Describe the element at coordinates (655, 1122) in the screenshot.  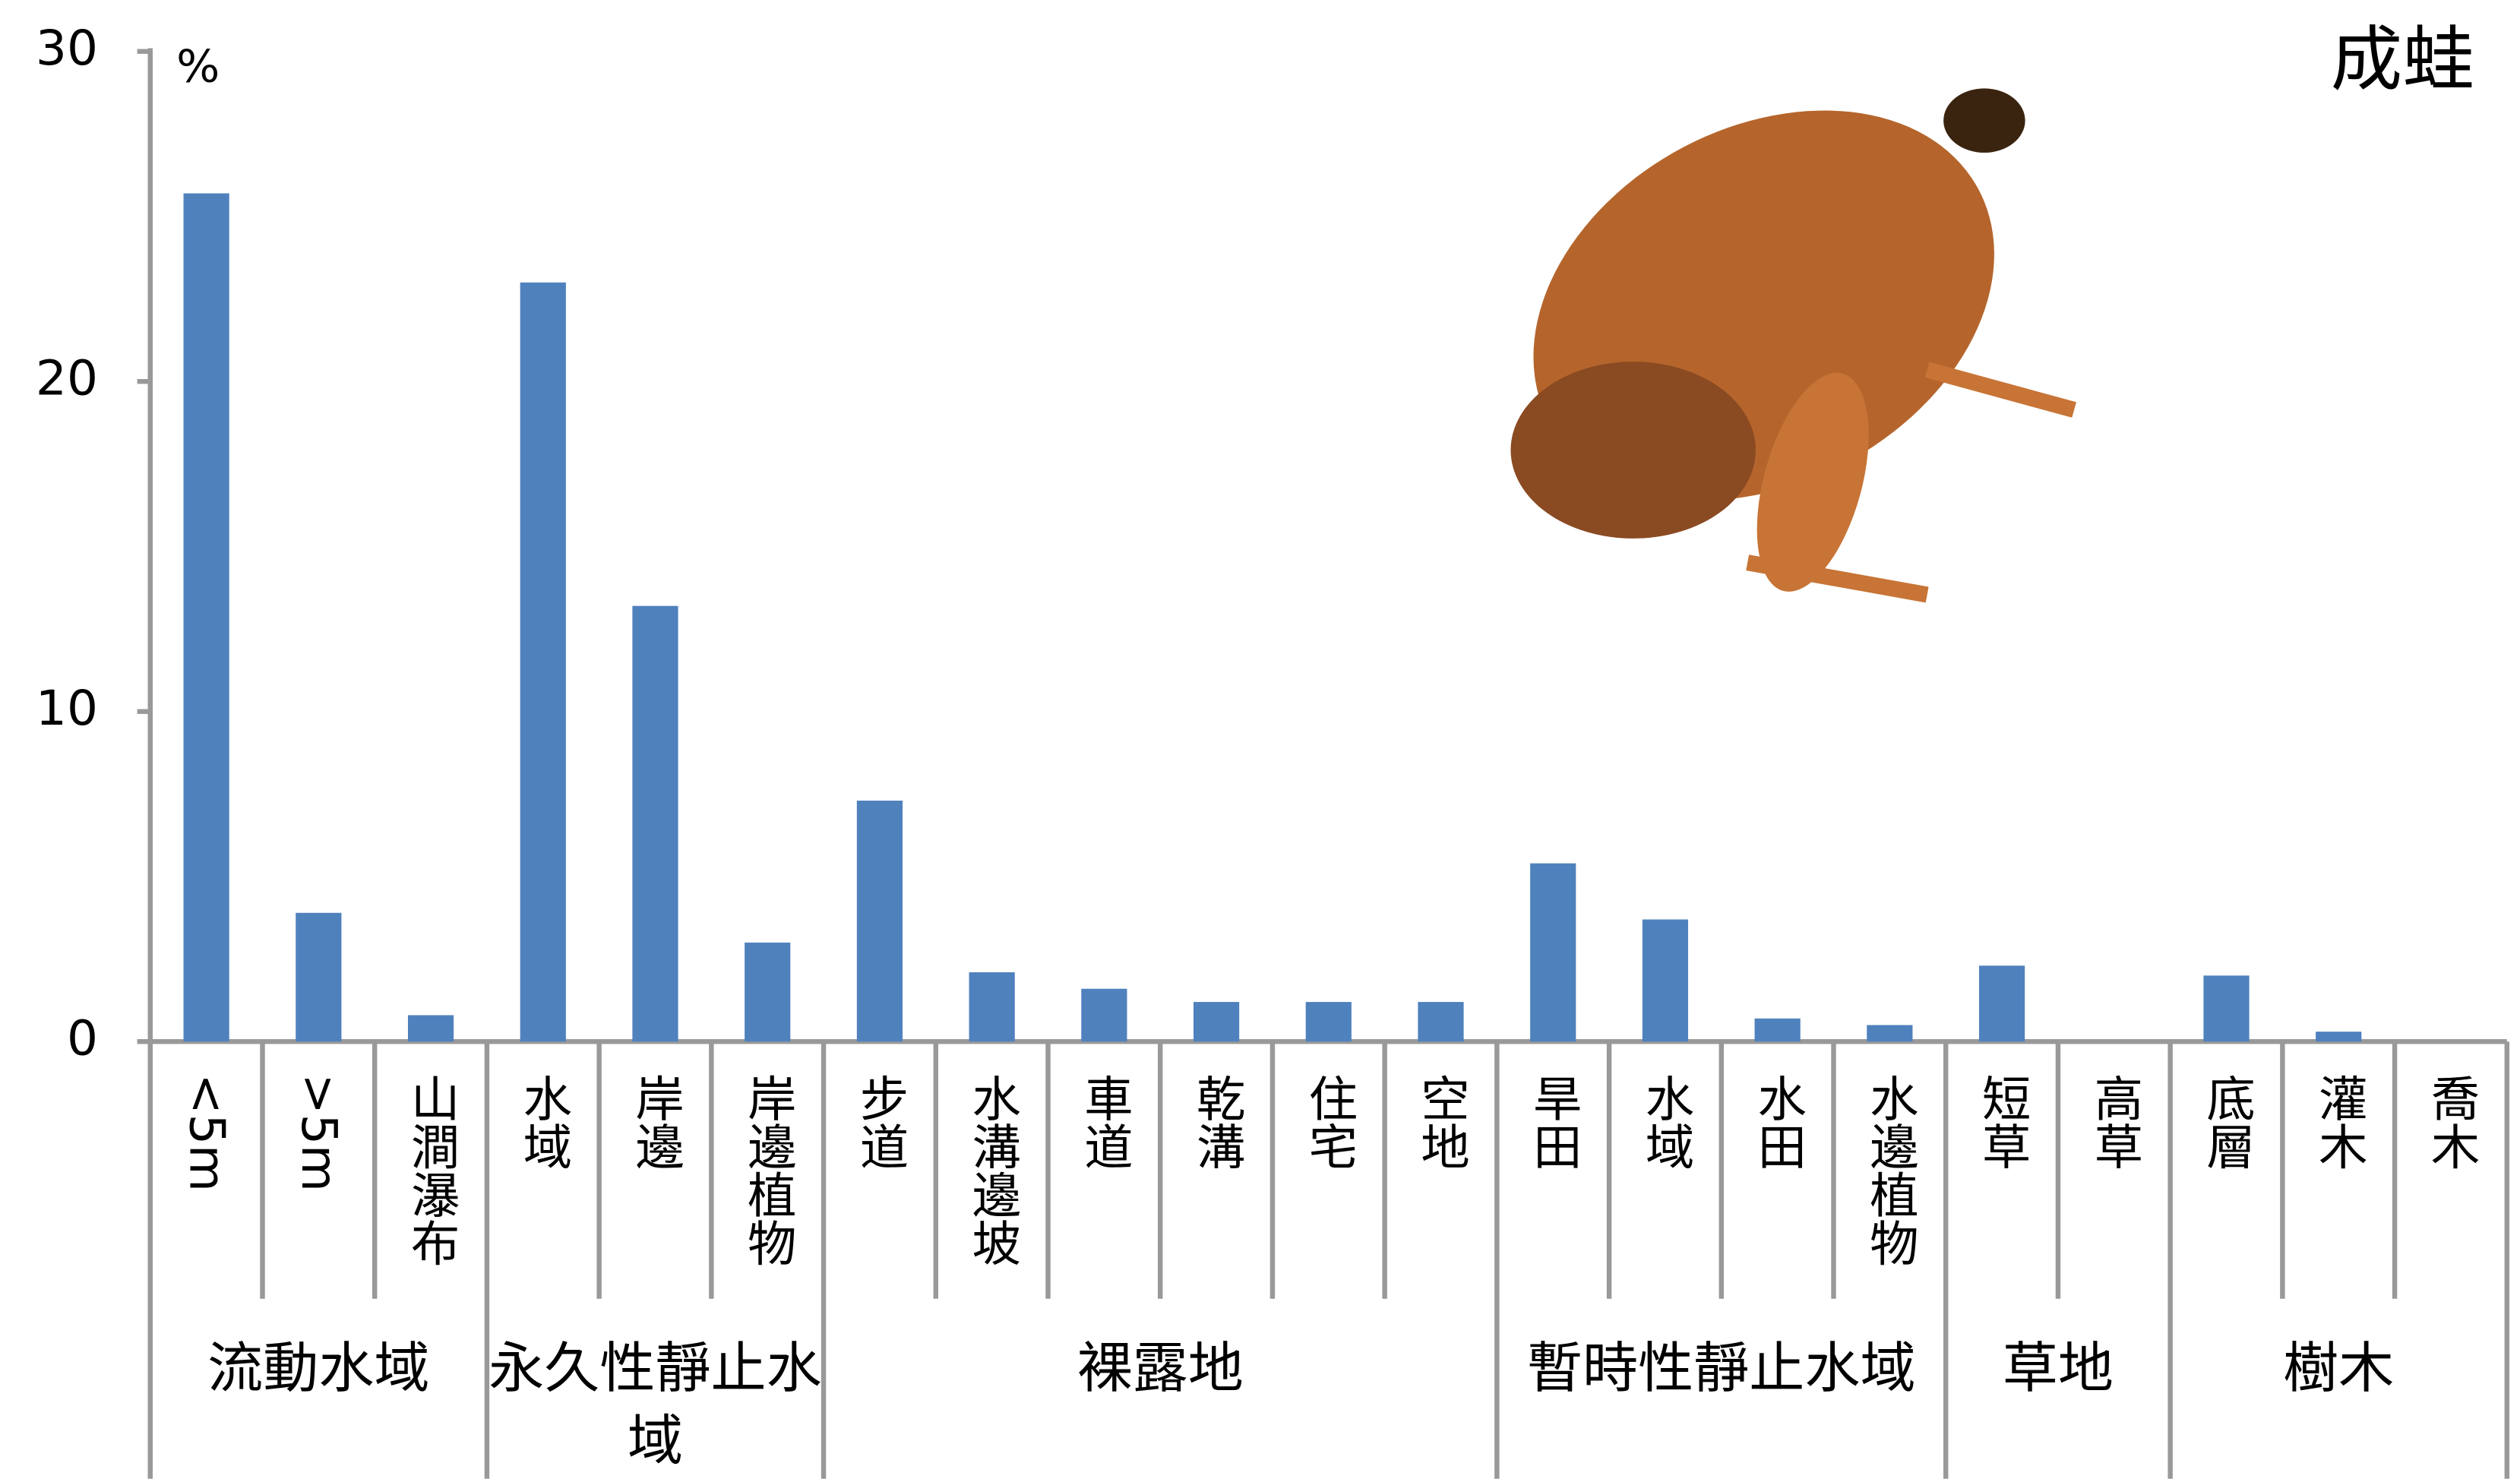
I see `x-tick-label: 岸邊` at that location.